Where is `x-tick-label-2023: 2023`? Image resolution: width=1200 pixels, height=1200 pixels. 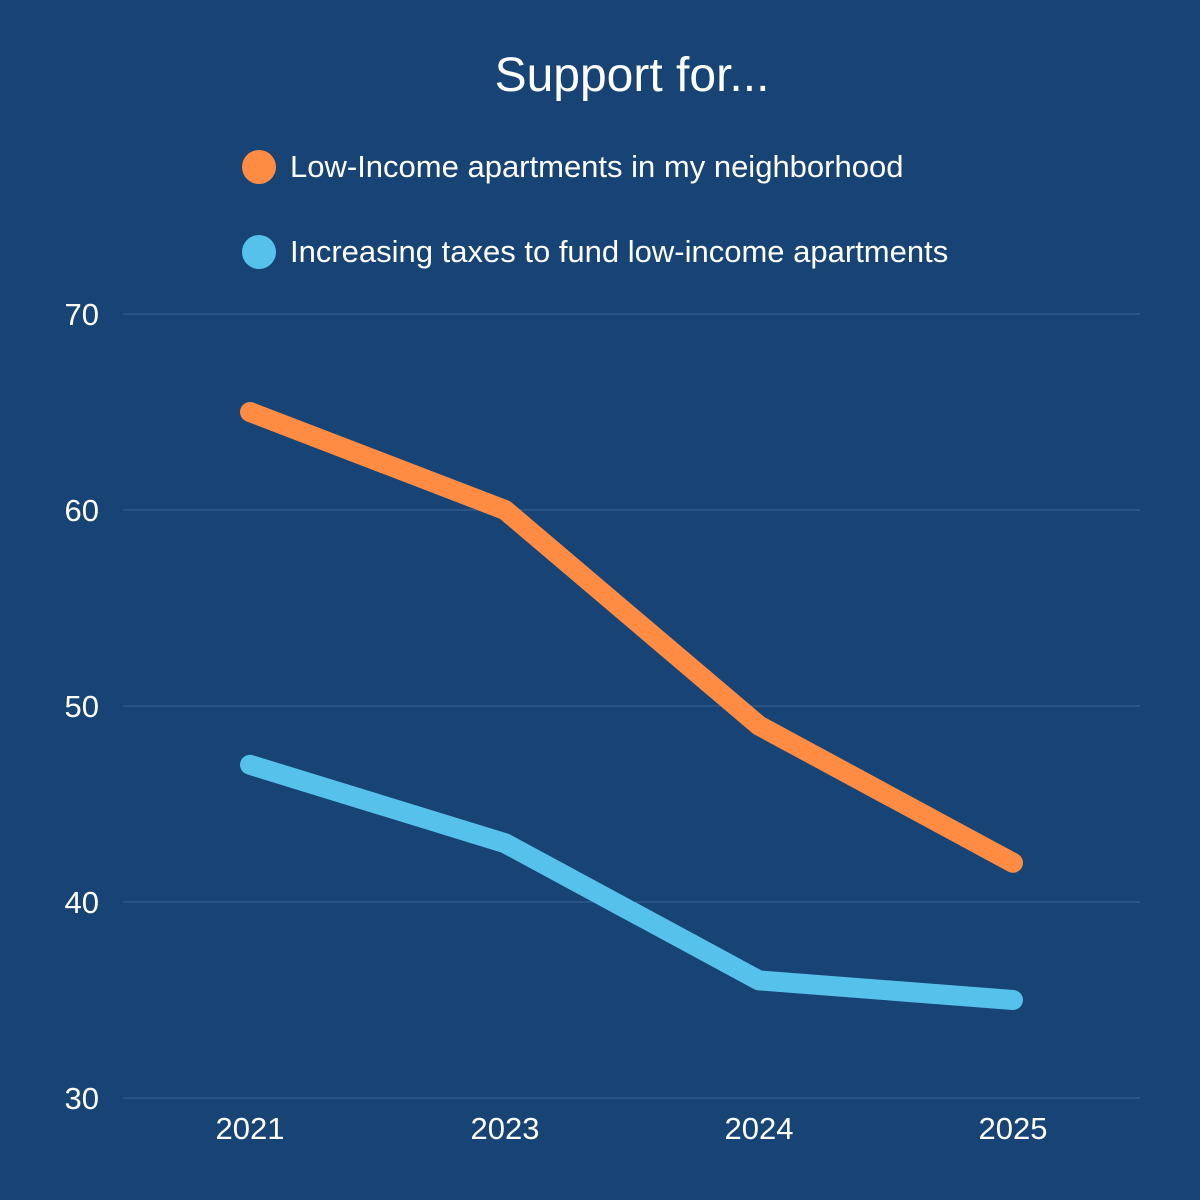 x-tick-label-2023: 2023 is located at coordinates (505, 1128).